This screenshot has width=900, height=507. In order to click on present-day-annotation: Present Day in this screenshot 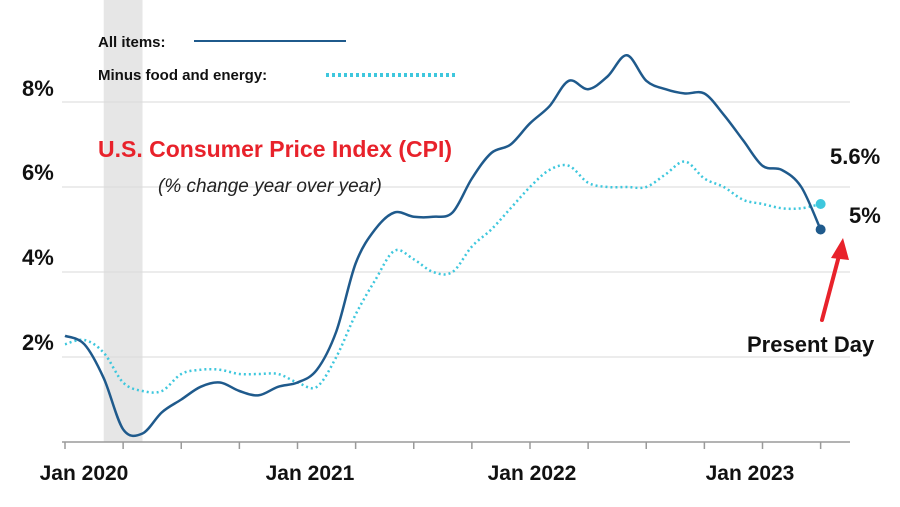, I will do `click(811, 297)`.